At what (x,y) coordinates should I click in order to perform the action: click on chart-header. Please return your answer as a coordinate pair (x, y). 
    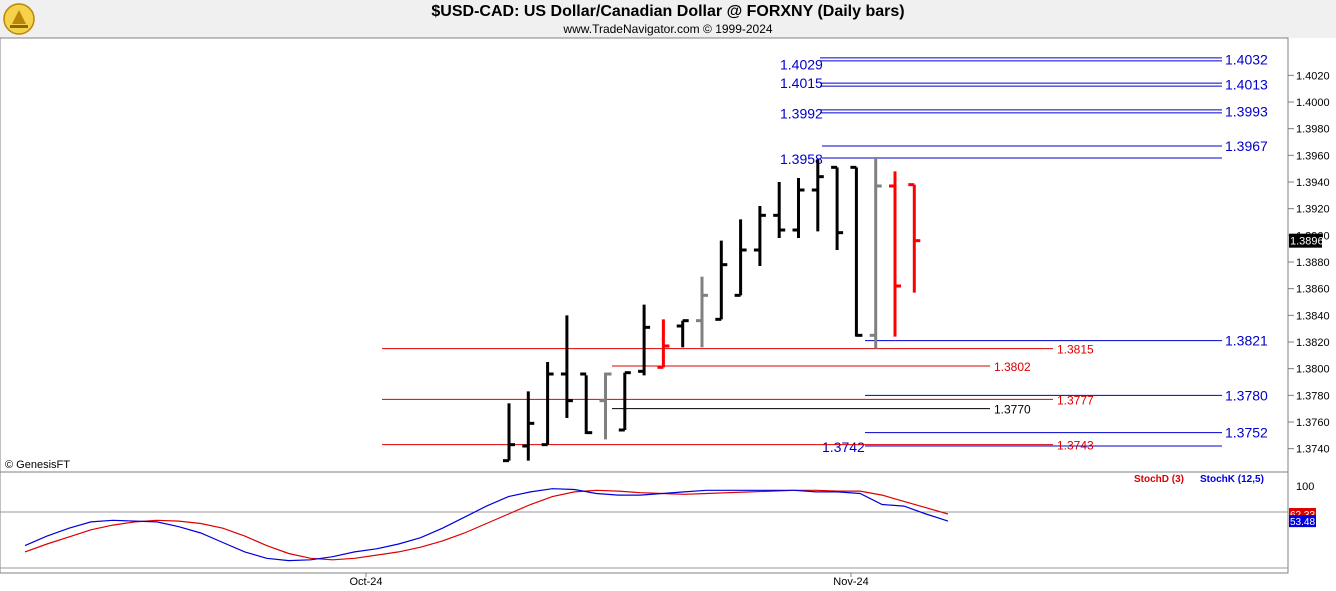
    Looking at the image, I should click on (668, 19).